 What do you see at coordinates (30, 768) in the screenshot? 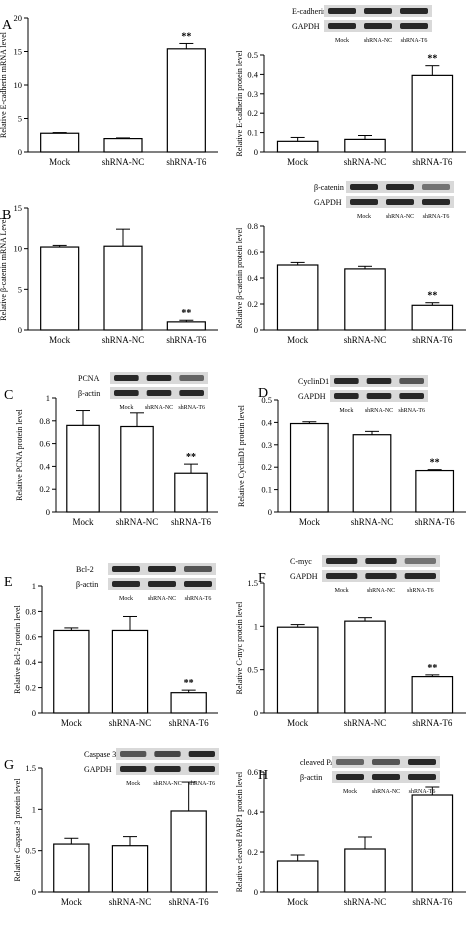
I see `y-tick-label: 1.5` at bounding box center [30, 768].